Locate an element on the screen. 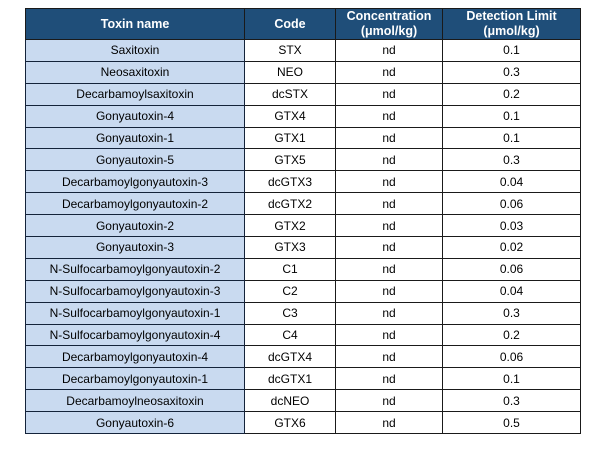 Image resolution: width=601 pixels, height=468 pixels. column-header-code: Code is located at coordinates (290, 24).